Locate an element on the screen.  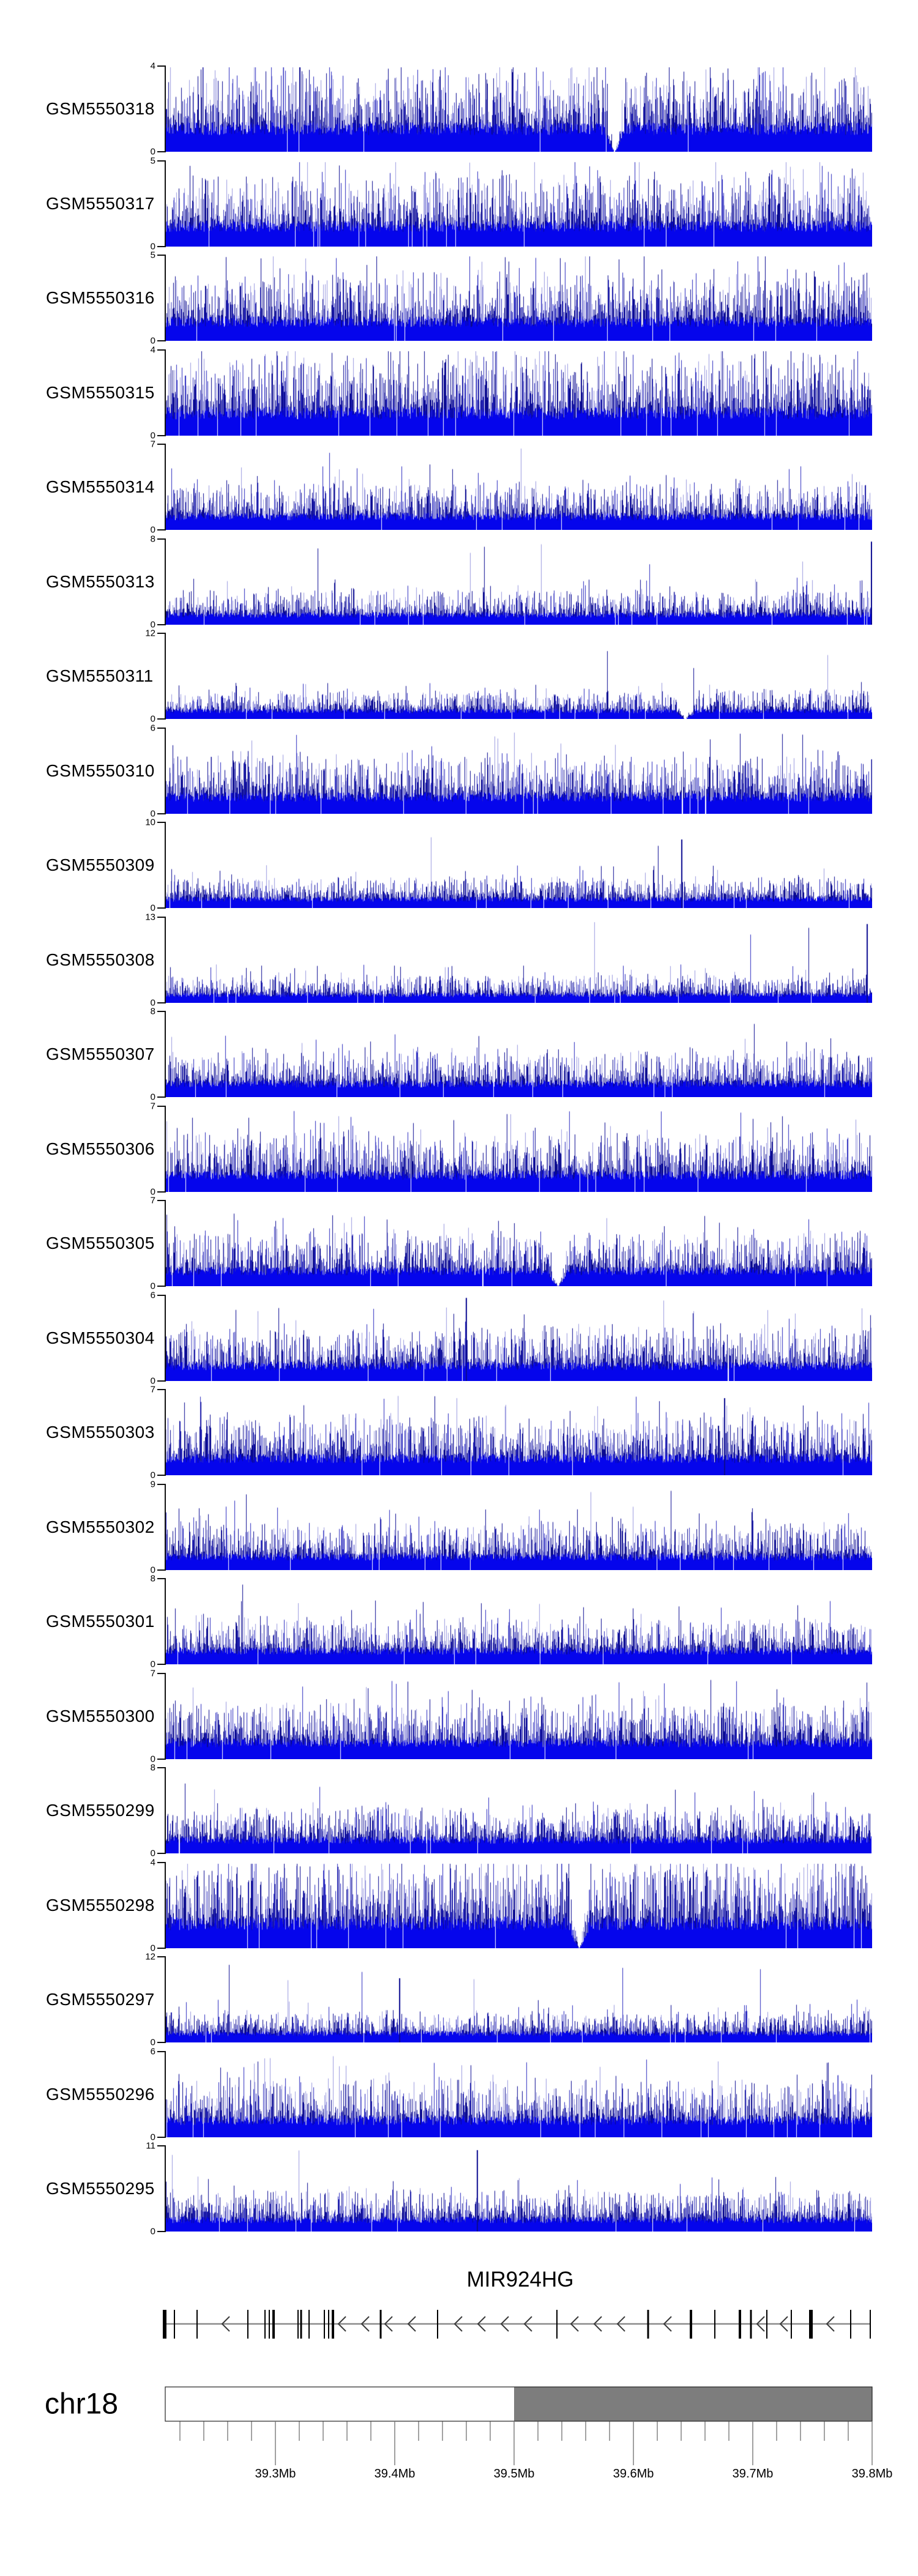
track-label: GSM5550297 is located at coordinates (100, 1999).